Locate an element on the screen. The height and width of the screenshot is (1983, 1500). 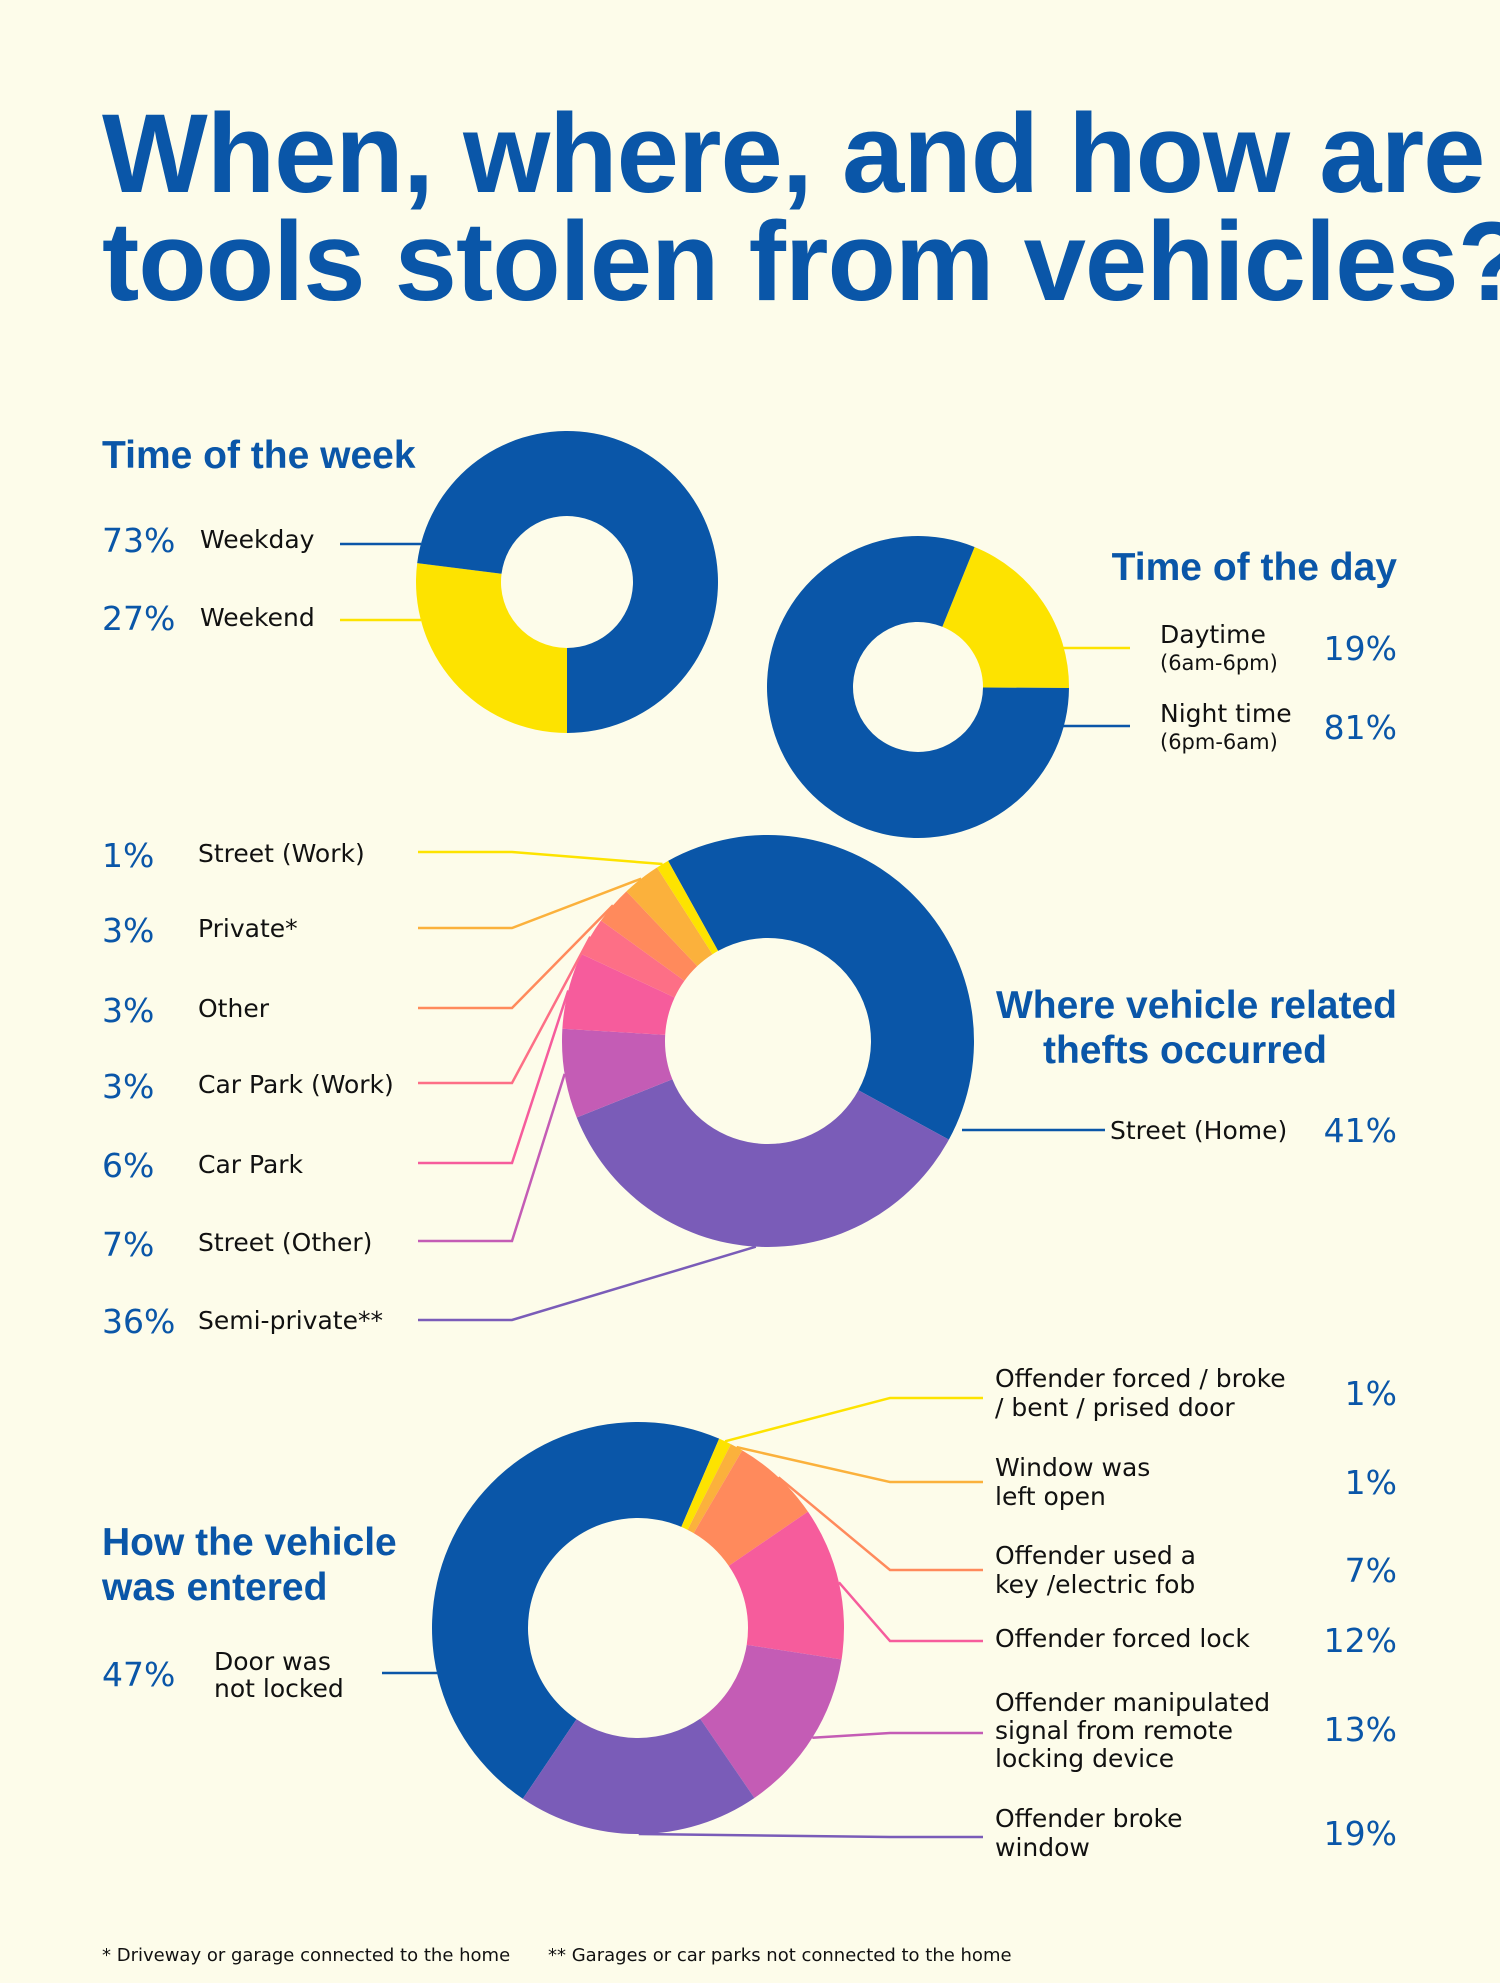
label-street-other: Street (Other) is located at coordinates (285, 1242).